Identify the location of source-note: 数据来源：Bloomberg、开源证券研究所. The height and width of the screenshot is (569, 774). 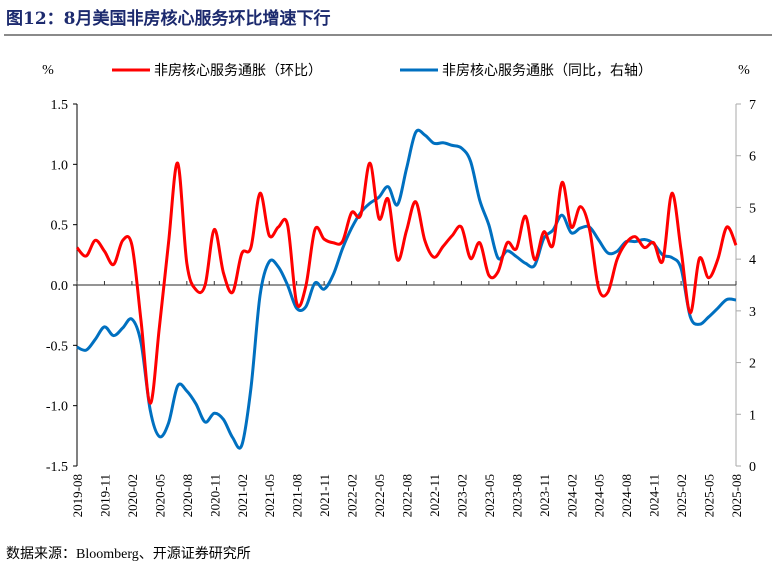
(128, 554).